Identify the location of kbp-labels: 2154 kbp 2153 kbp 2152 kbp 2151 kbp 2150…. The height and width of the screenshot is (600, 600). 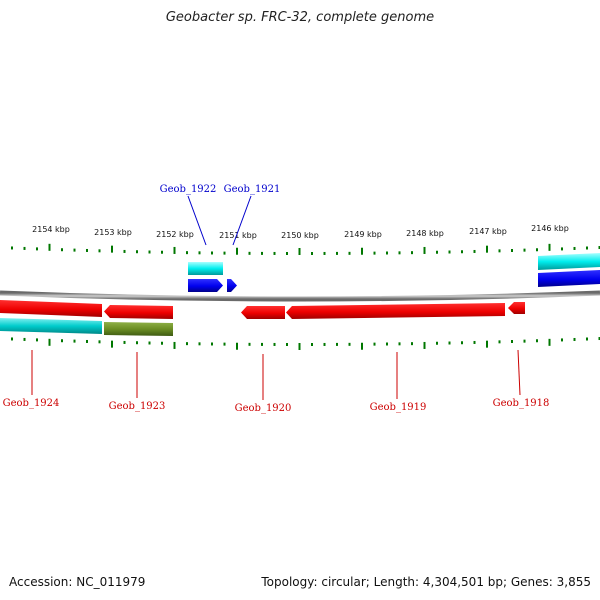
(300, 232).